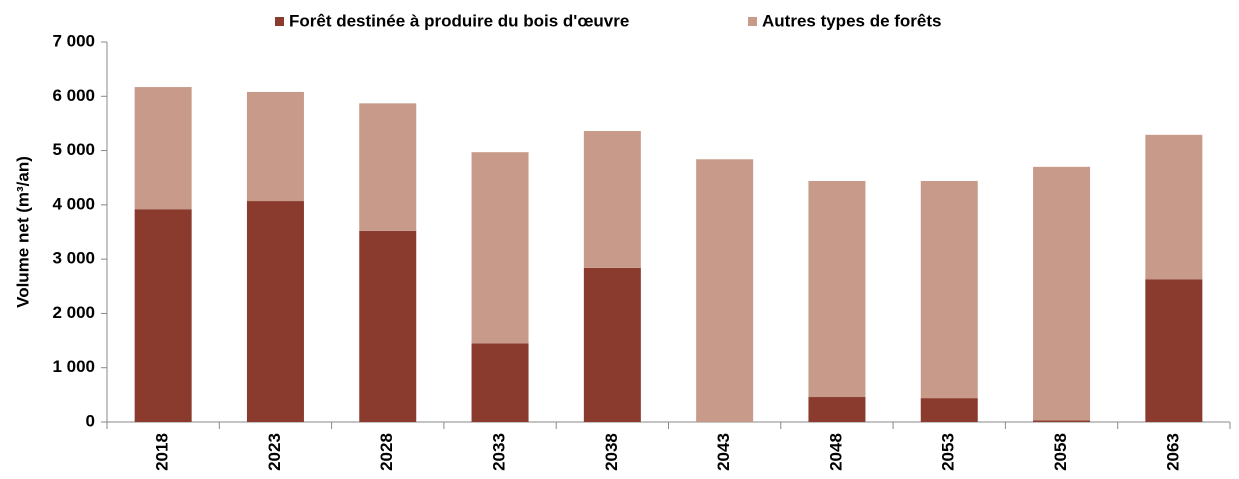  I want to click on x-tick-label: 2043, so click(723, 452).